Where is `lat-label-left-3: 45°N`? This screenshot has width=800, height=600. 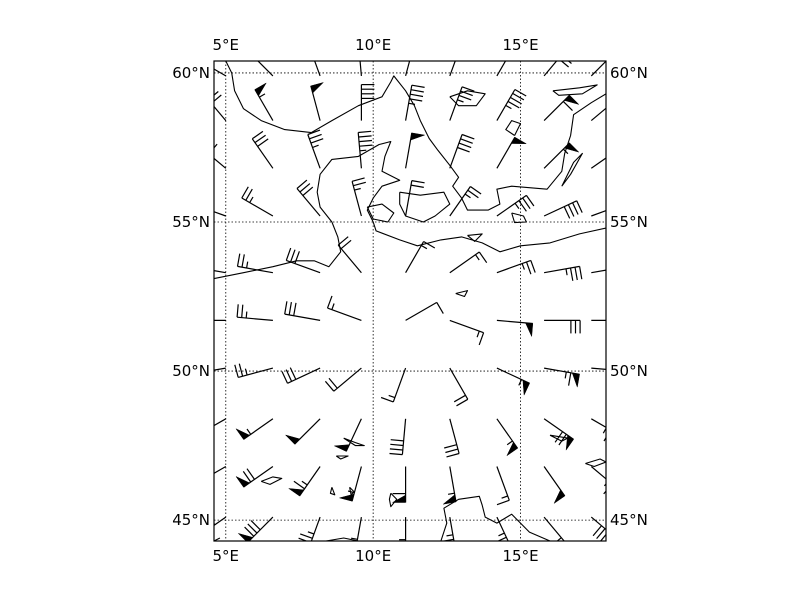 lat-label-left-3: 45°N is located at coordinates (191, 520).